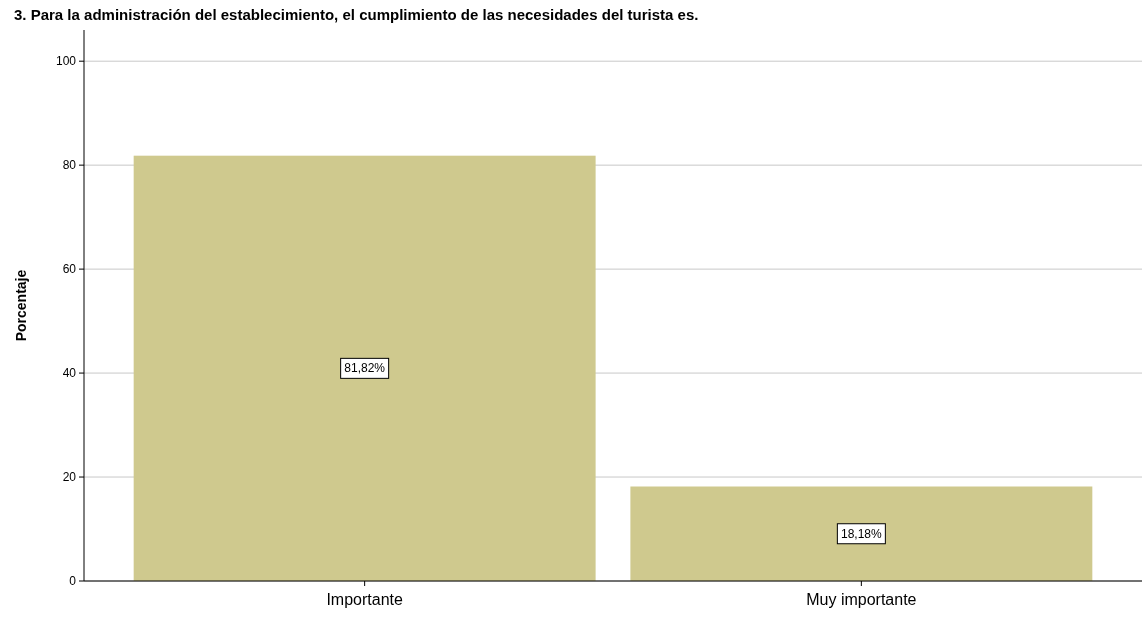  Describe the element at coordinates (861, 599) in the screenshot. I see `x-tick-label: Muy importante` at that location.